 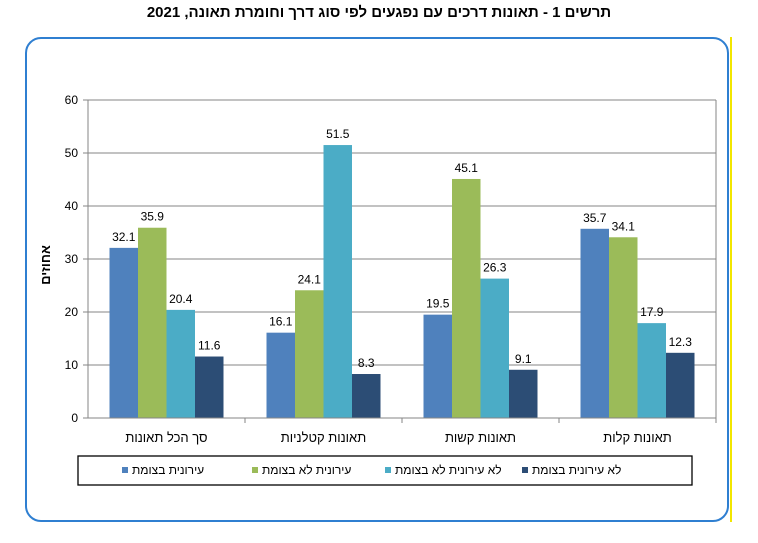 I want to click on data-label: 32.1, so click(x=124, y=237).